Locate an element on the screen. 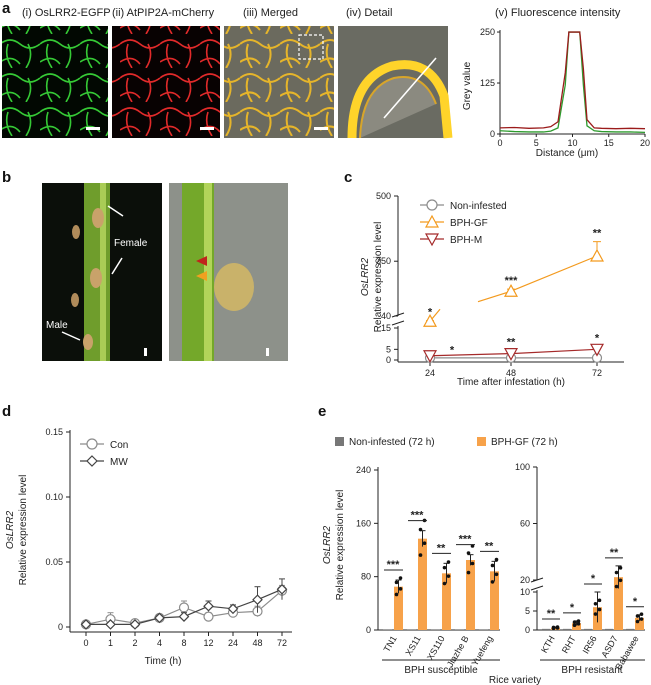  e-variety-label: IR56 is located at coordinates (590, 644).